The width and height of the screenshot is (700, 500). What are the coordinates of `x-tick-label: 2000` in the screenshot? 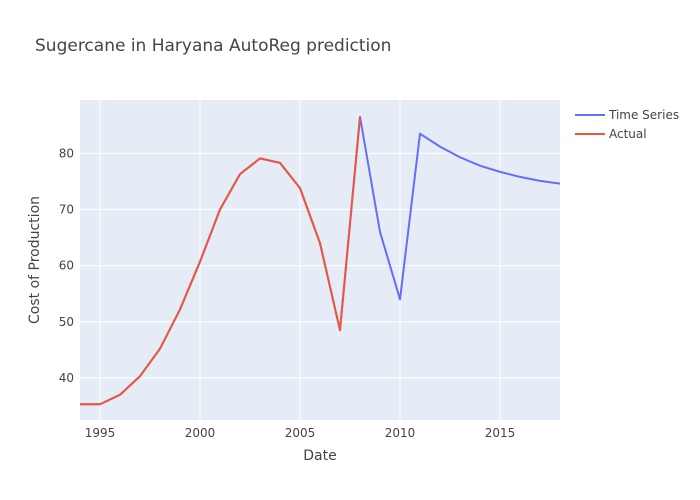 It's located at (200, 433).